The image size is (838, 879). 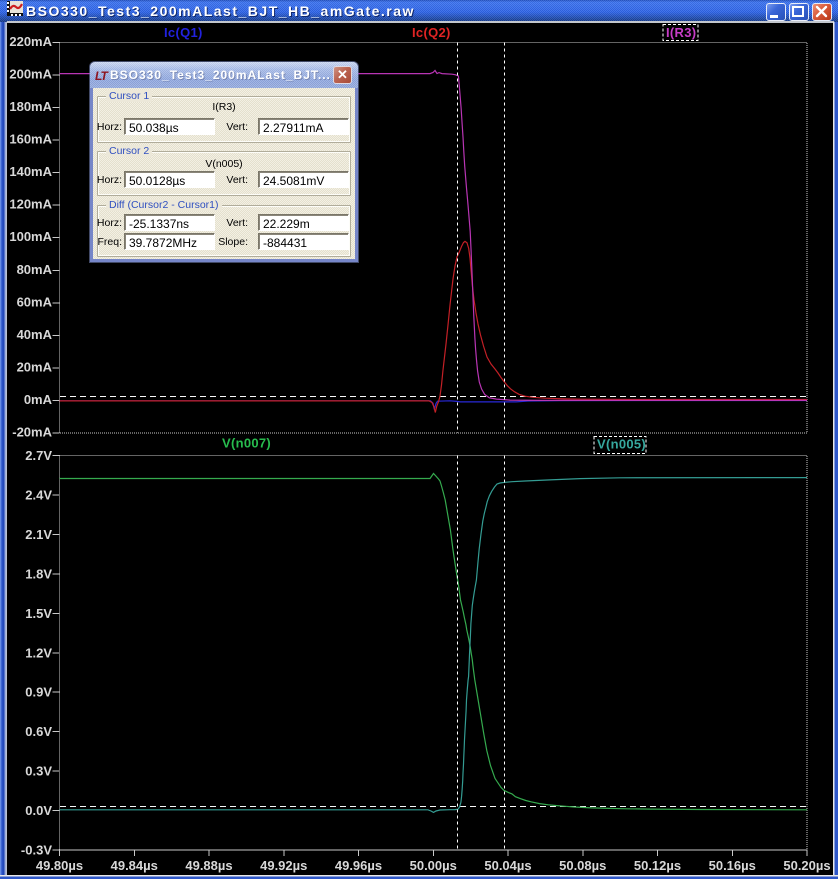 What do you see at coordinates (283, 865) in the screenshot?
I see `svg-text: 49.92µs` at bounding box center [283, 865].